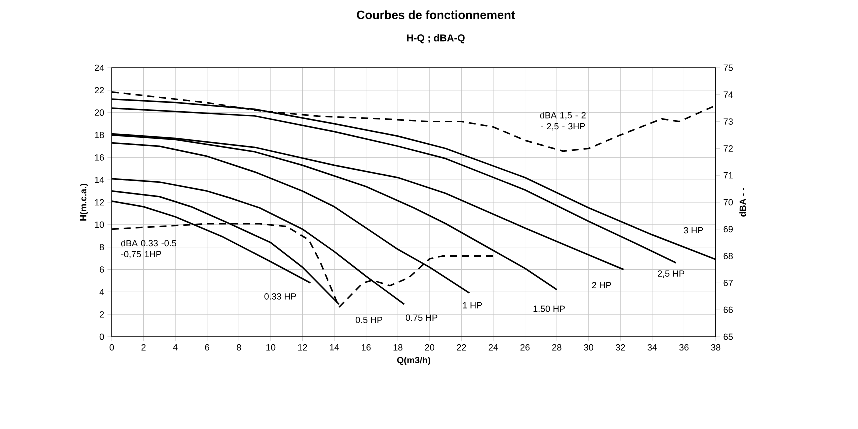 The width and height of the screenshot is (858, 429). Describe the element at coordinates (99, 157) in the screenshot. I see `y-tick-label: 16` at that location.